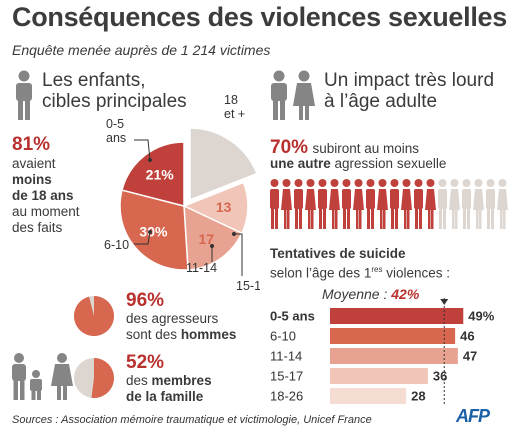 This screenshot has height=436, width=512. I want to click on bar-category-label-2: 11-14, so click(286, 356).